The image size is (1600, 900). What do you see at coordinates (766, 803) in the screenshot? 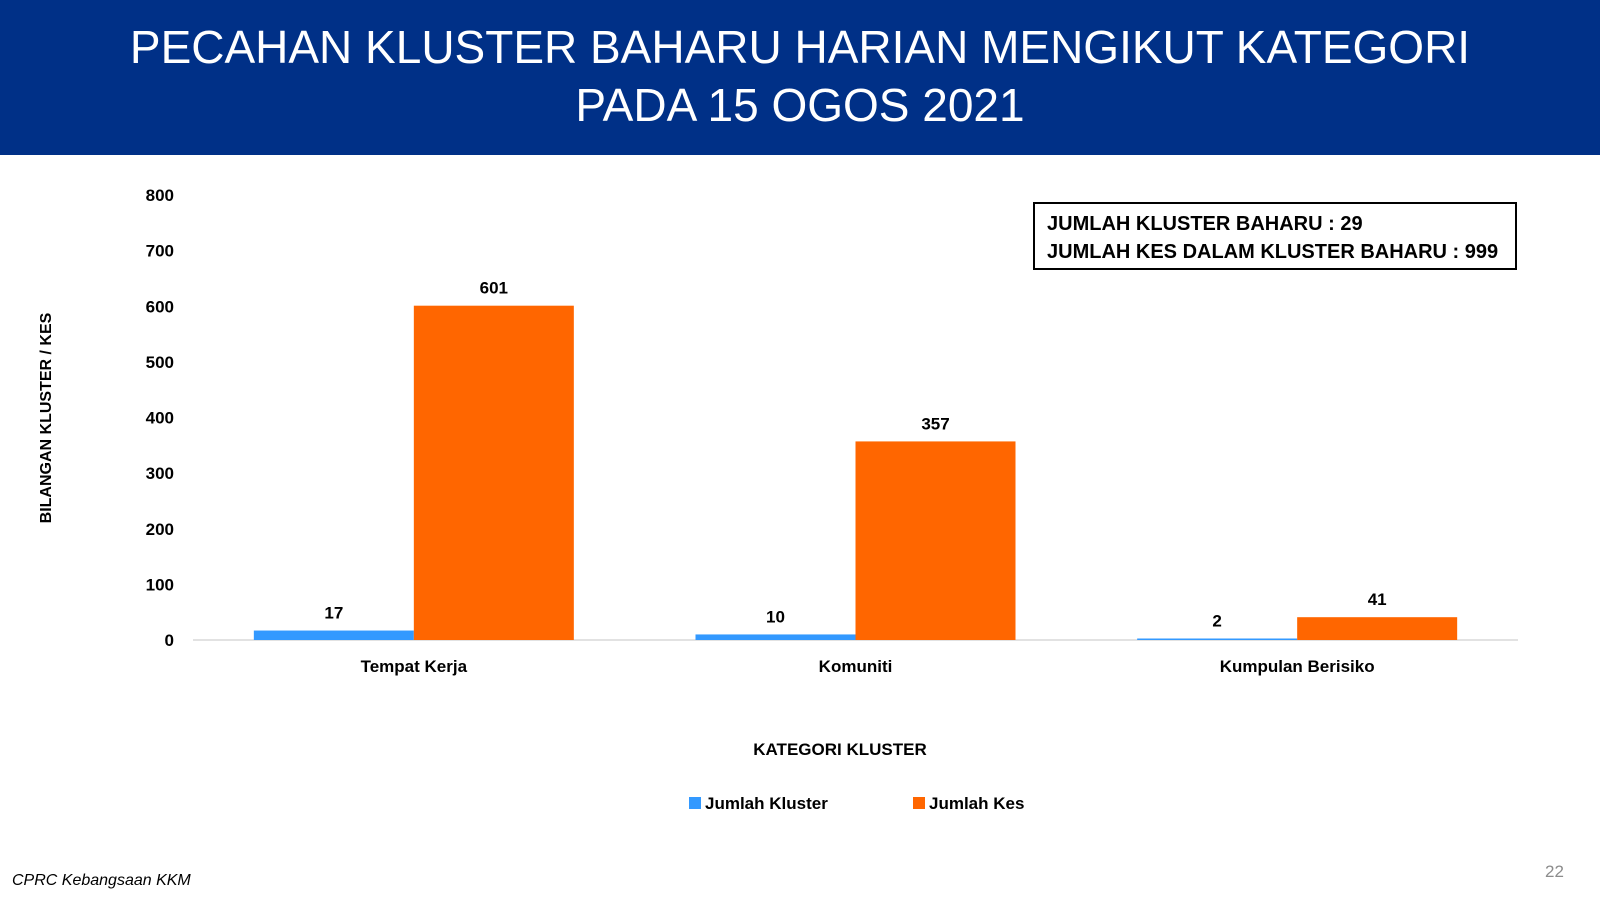
I see `legend-label-jumlah-kluster: Jumlah Kluster` at bounding box center [766, 803].